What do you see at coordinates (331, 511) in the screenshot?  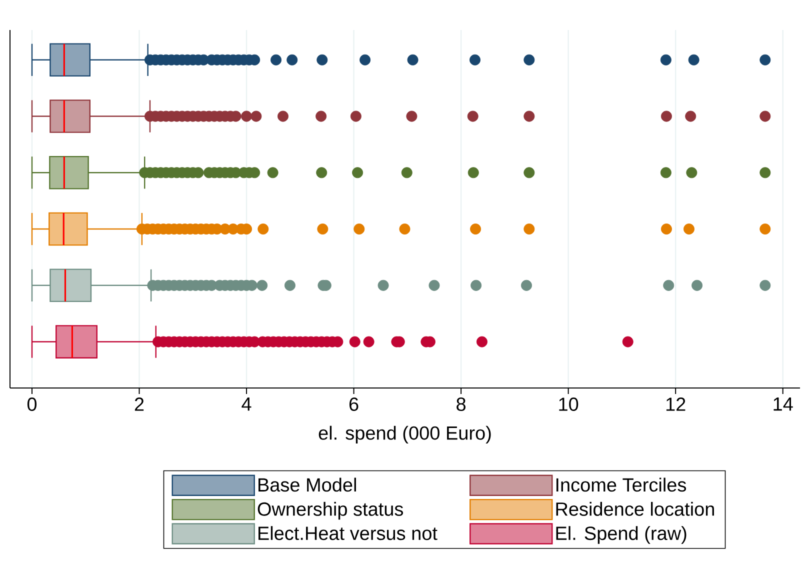 I see `legend-label: Ownership status` at bounding box center [331, 511].